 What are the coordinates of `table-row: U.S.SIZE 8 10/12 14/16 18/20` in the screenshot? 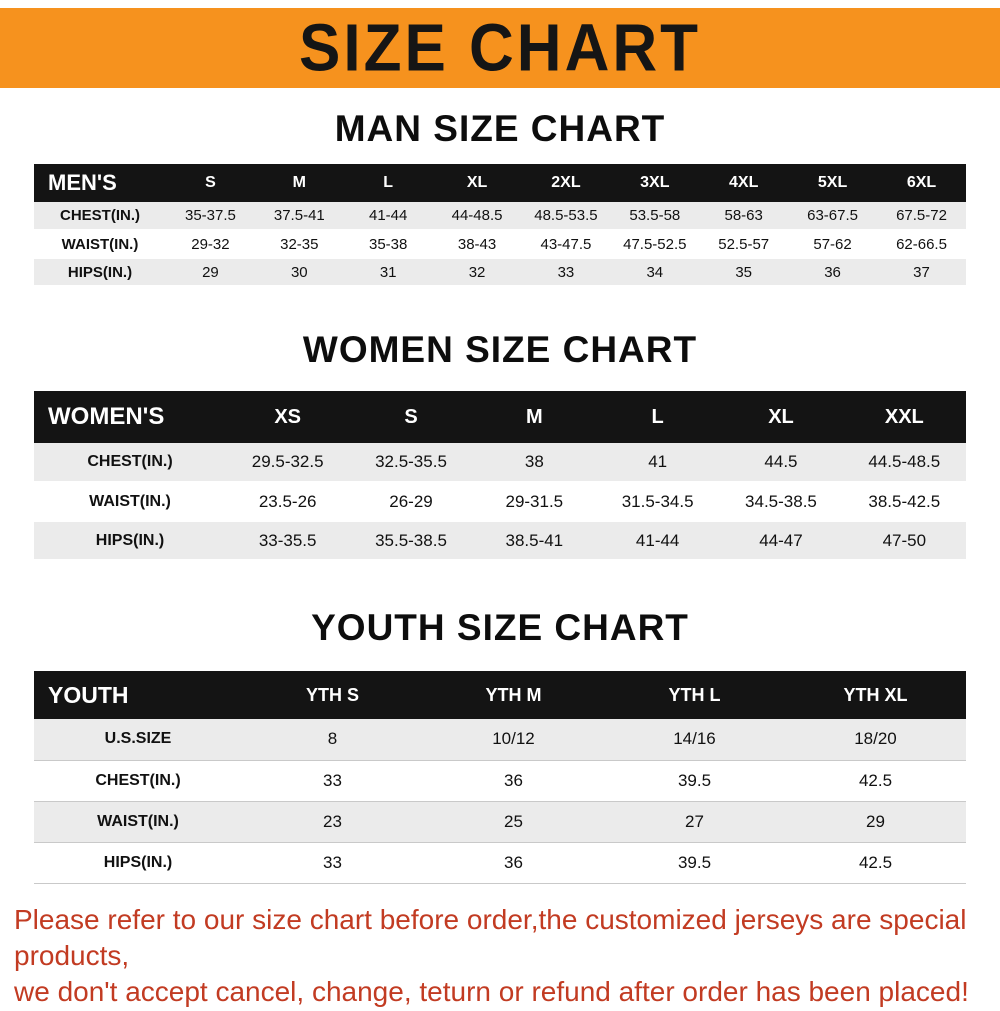 It's located at (500, 739).